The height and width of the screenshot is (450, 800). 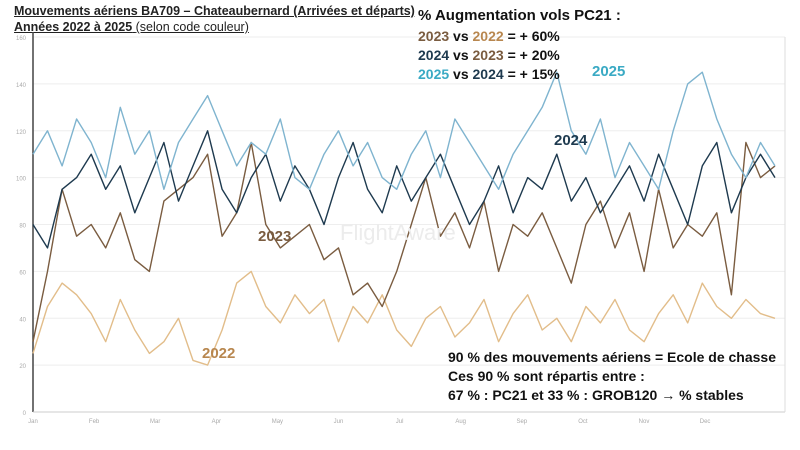 I want to click on y-tick-label: 0, so click(x=25, y=414).